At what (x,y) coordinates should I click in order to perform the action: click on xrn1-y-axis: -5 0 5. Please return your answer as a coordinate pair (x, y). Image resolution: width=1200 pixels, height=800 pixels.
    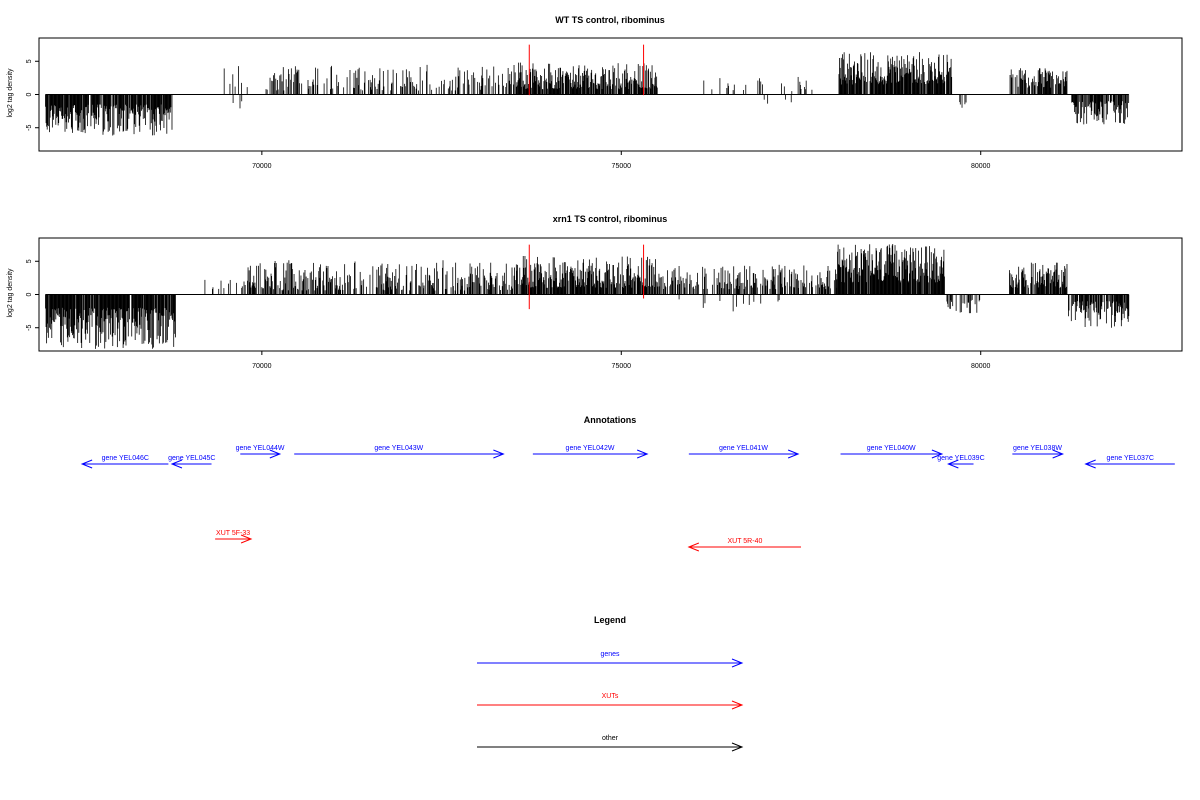
    Looking at the image, I should click on (32, 295).